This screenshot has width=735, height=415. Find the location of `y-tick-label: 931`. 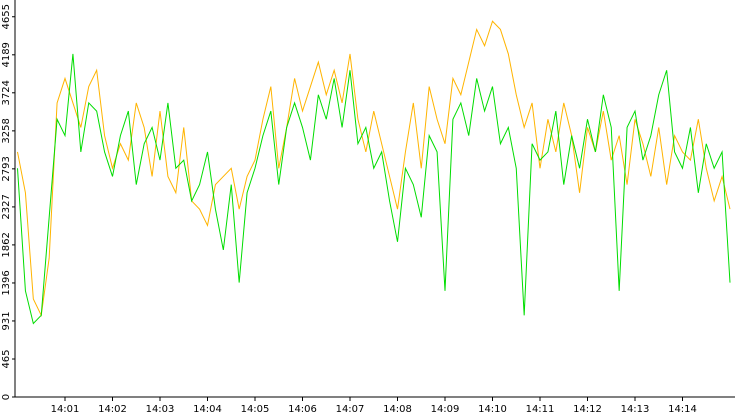

y-tick-label: 931 is located at coordinates (6, 320).